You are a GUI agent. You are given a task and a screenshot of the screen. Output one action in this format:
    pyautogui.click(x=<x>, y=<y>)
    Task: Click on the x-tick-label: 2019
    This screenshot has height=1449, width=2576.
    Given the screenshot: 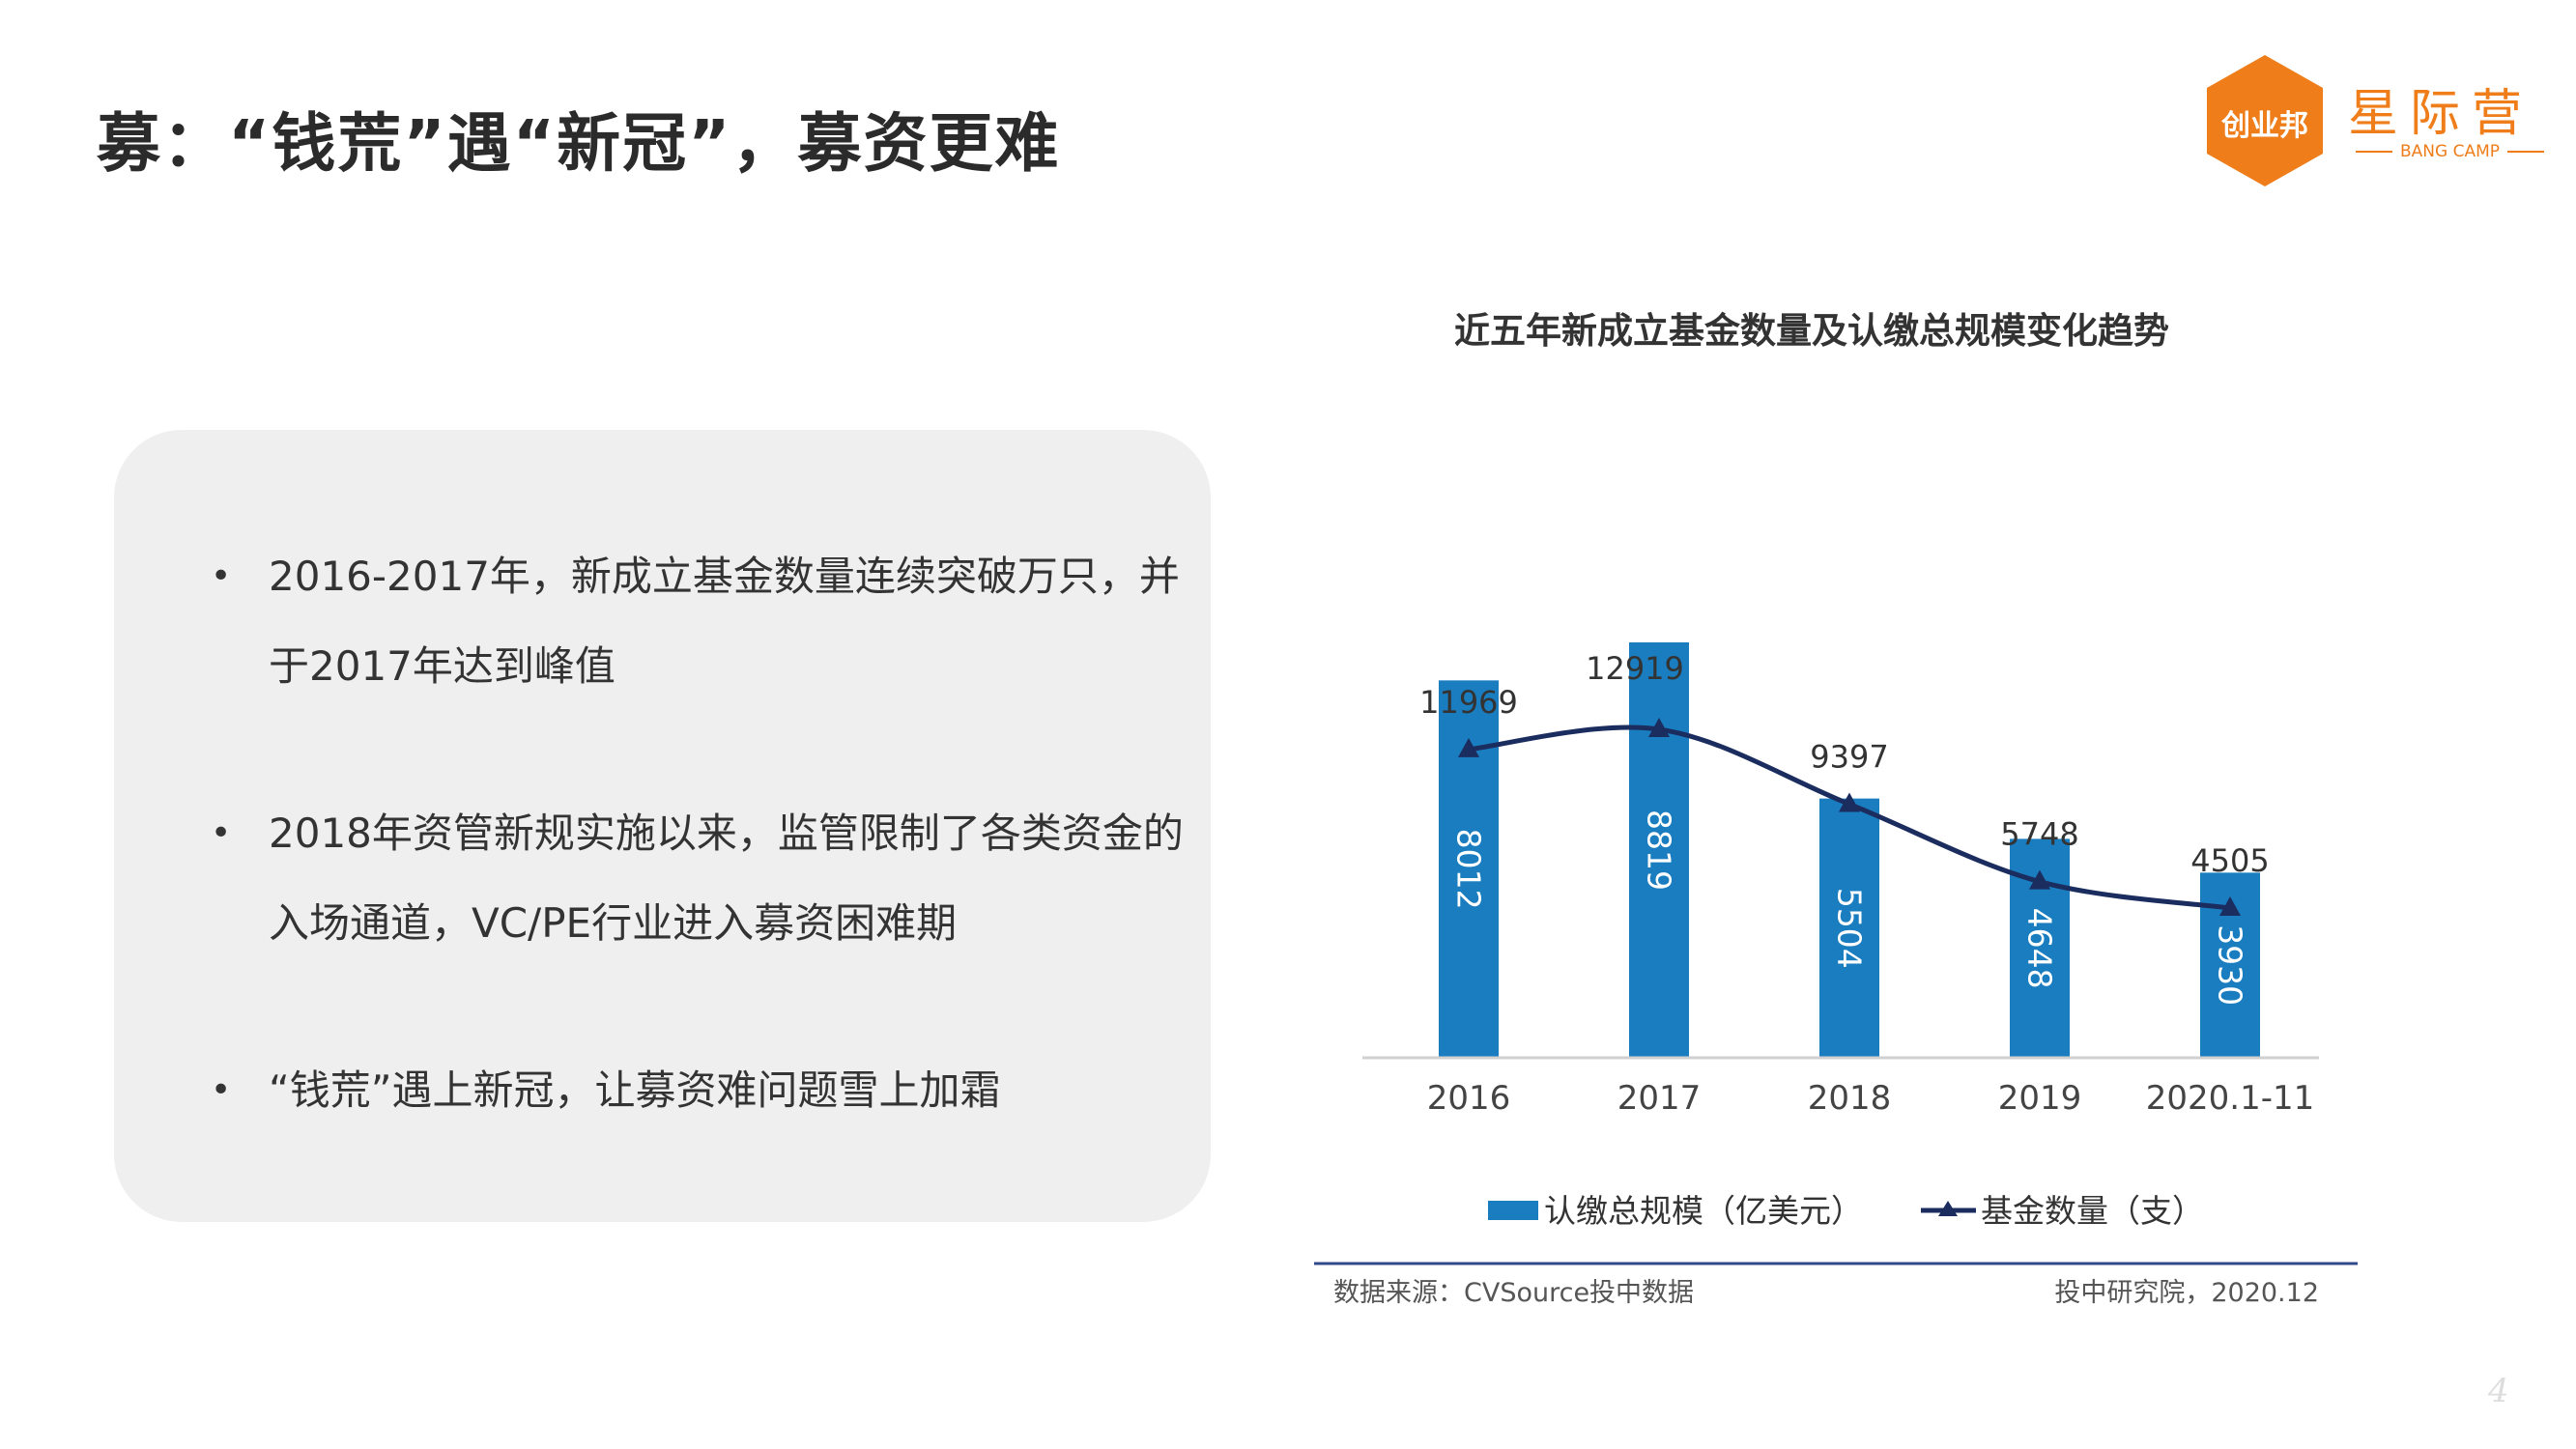 What is the action you would take?
    pyautogui.click(x=2040, y=1098)
    